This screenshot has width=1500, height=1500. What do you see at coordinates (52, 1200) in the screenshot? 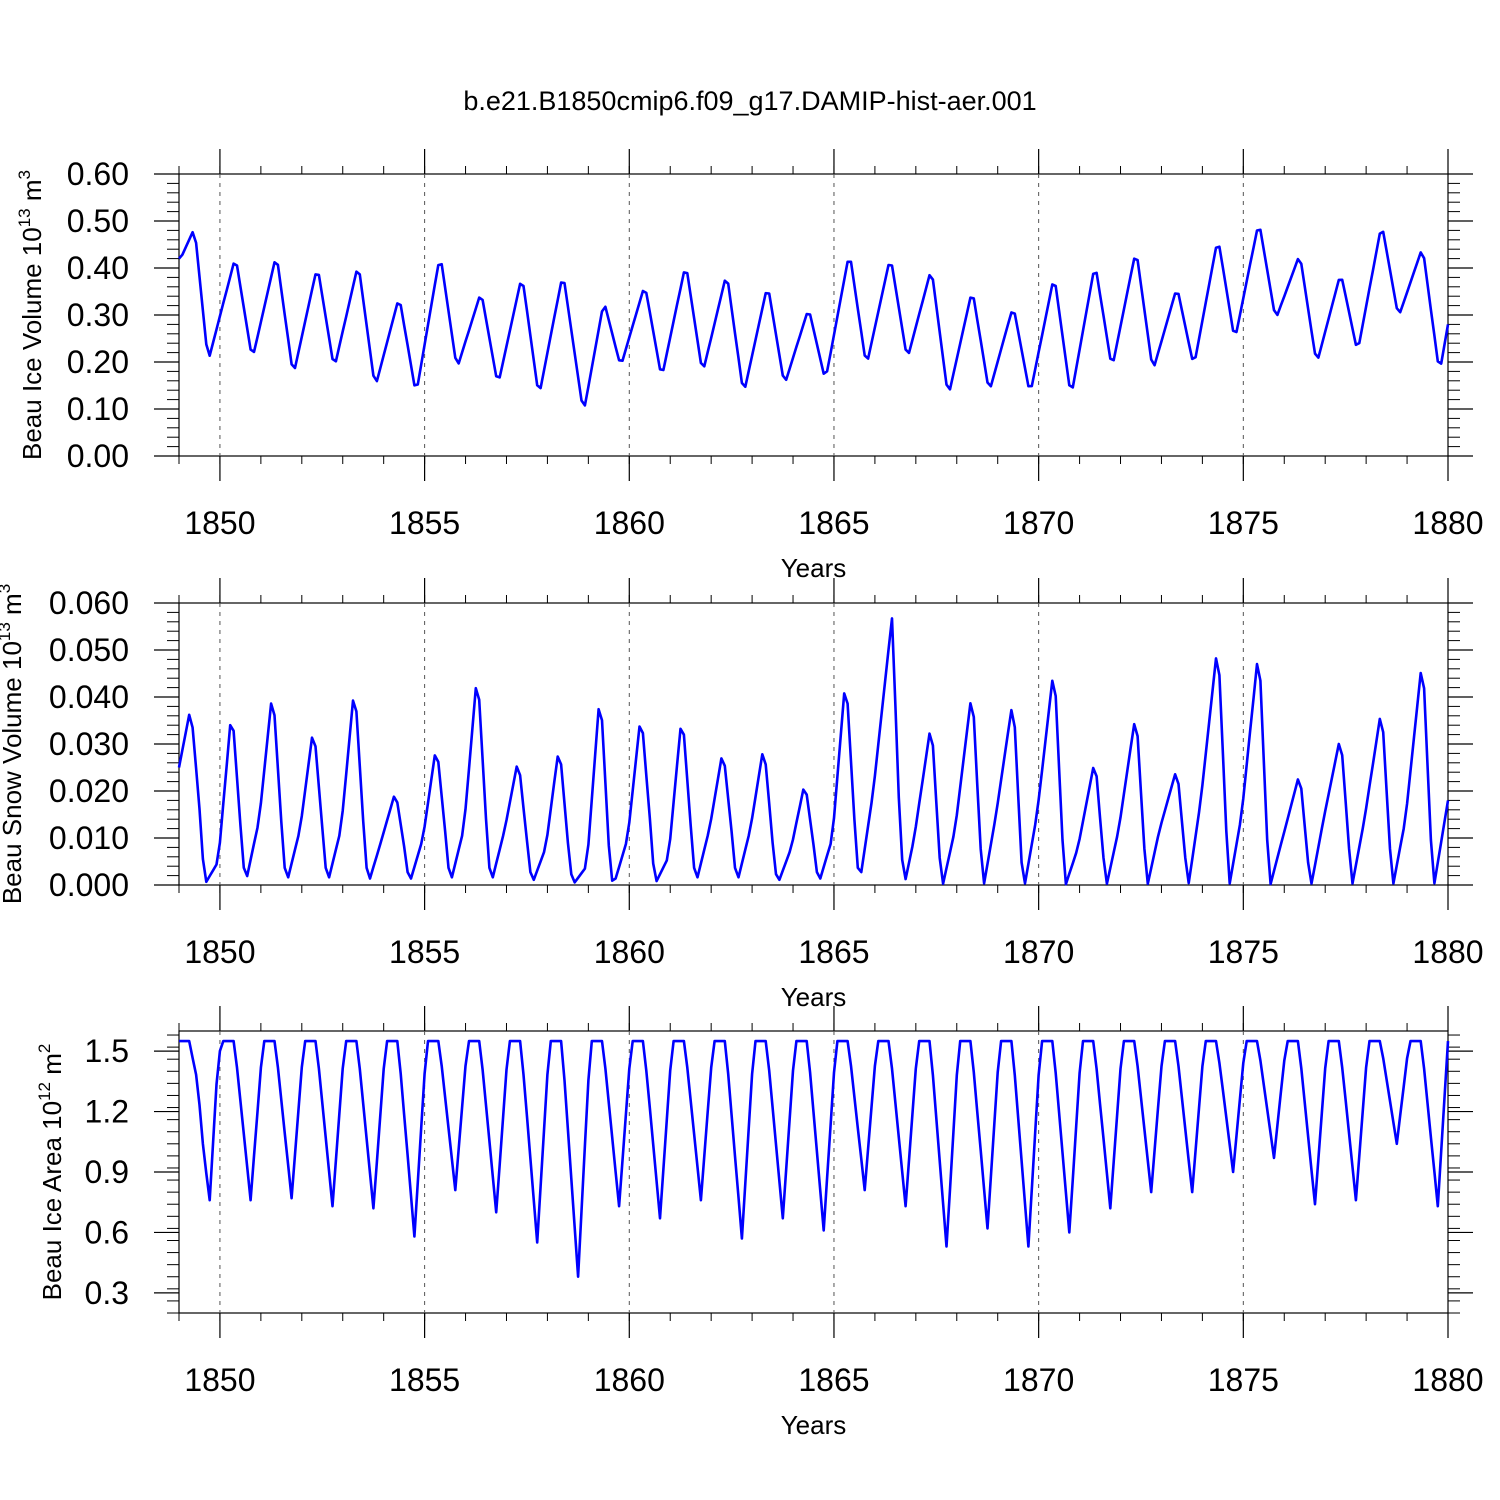
I see `y-label-text: Beau Ice Area 10` at bounding box center [52, 1200].